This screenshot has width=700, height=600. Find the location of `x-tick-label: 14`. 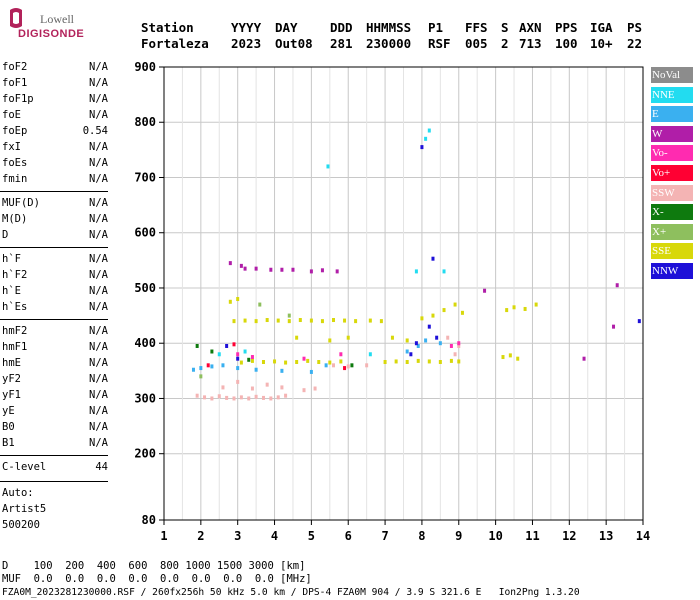

x-tick-label: 14 is located at coordinates (643, 536).